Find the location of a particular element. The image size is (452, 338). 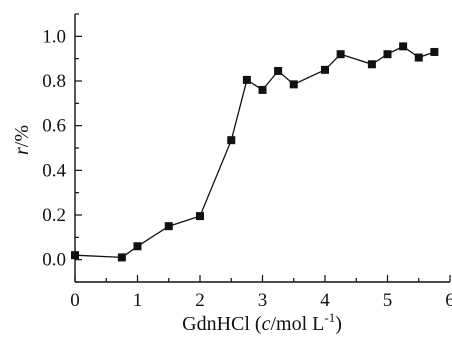

x-tick-label: 6 is located at coordinates (448, 300).